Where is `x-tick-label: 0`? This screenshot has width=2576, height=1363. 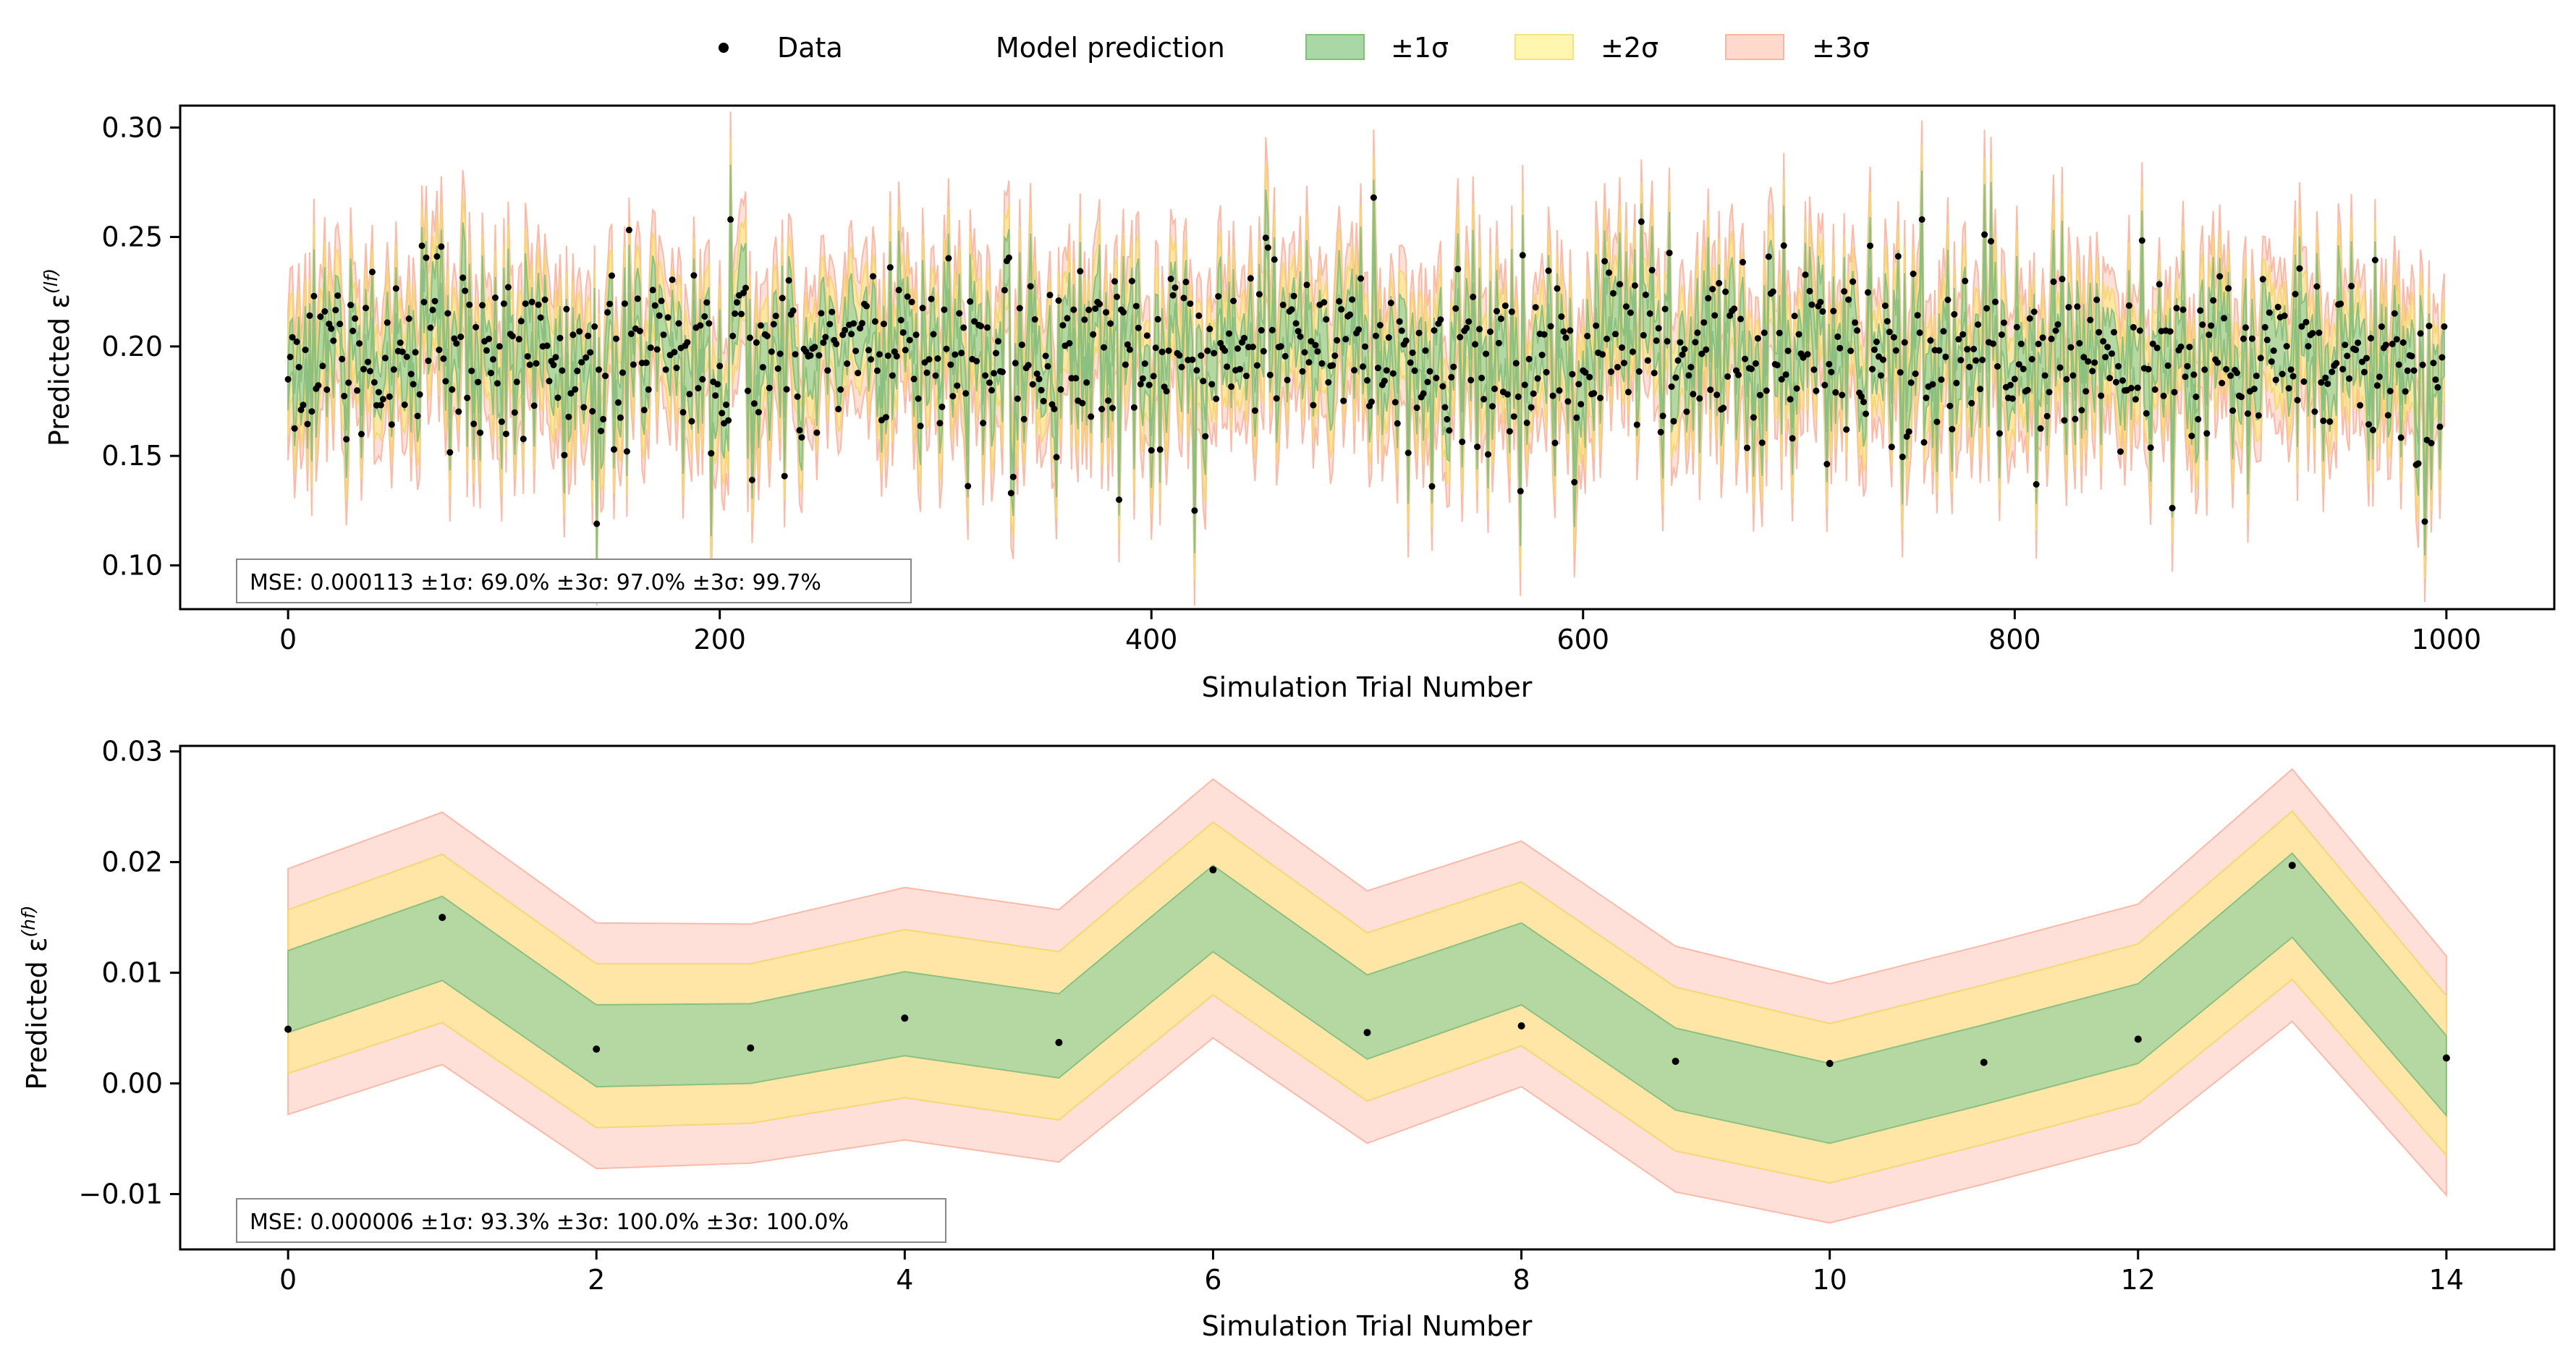
x-tick-label: 0 is located at coordinates (288, 639).